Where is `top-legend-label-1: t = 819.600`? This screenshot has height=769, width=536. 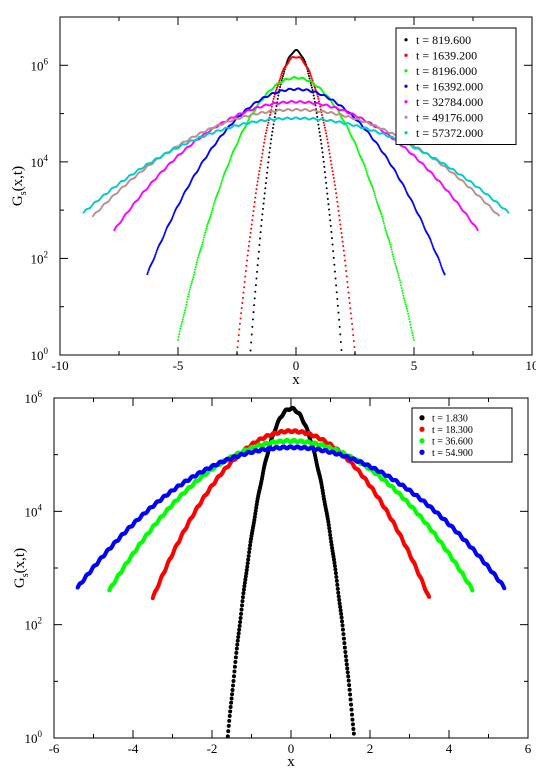
top-legend-label-1: t = 819.600 is located at coordinates (443, 40).